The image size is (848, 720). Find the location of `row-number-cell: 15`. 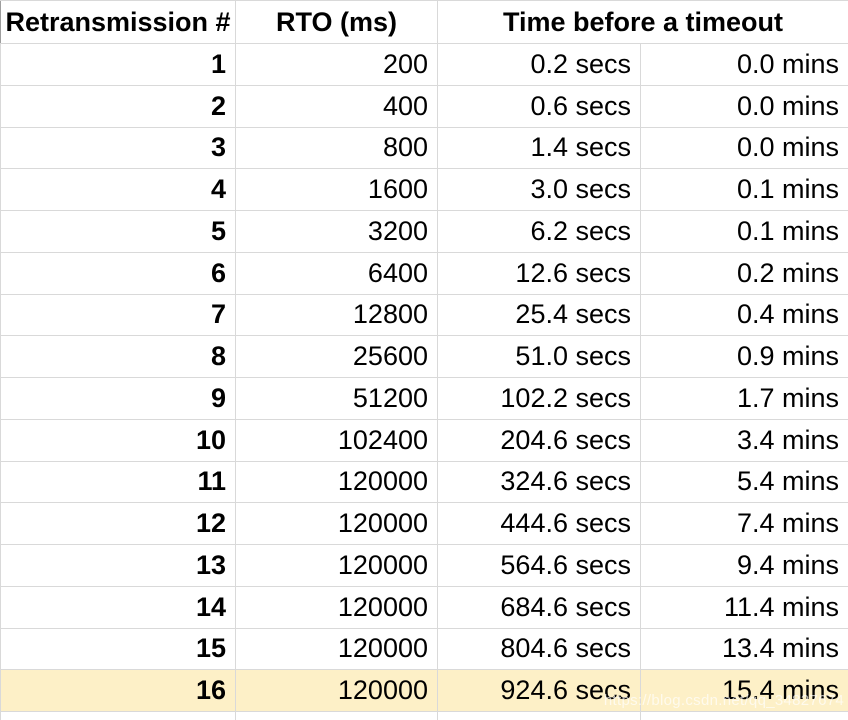

row-number-cell: 15 is located at coordinates (118, 649).